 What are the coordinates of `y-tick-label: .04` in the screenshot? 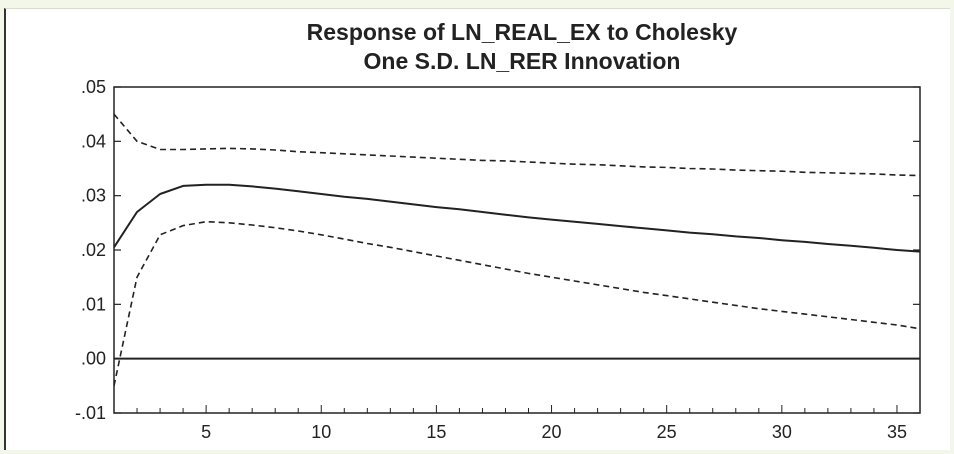 It's located at (93, 141).